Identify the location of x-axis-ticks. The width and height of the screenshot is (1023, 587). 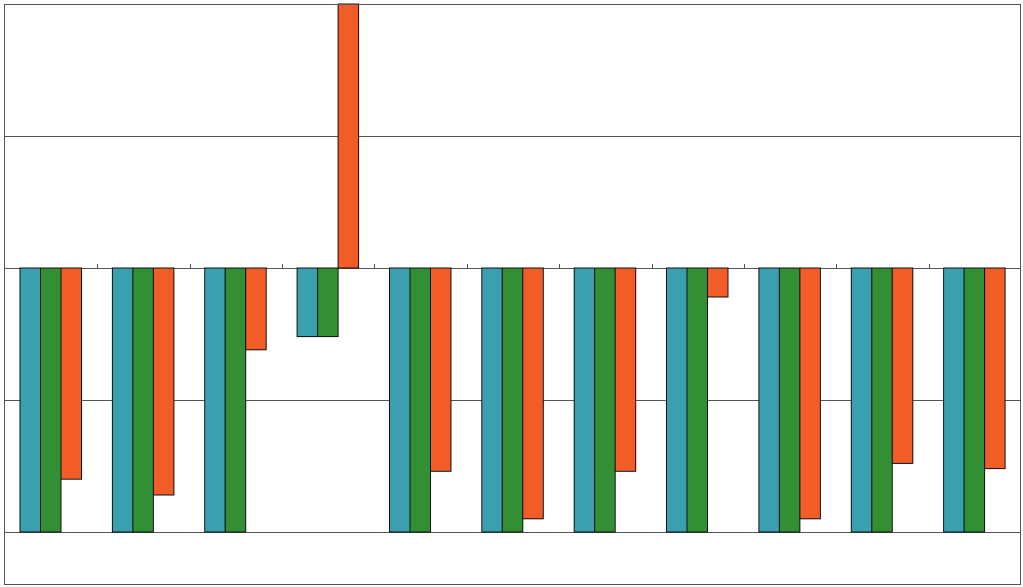
(513, 266).